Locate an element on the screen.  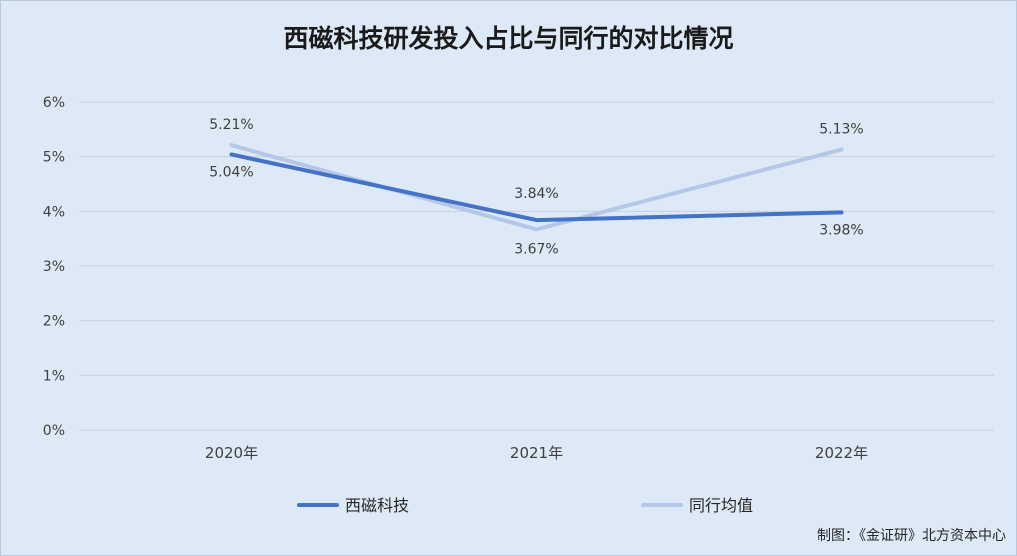
y-tick-label: 1% is located at coordinates (54, 376).